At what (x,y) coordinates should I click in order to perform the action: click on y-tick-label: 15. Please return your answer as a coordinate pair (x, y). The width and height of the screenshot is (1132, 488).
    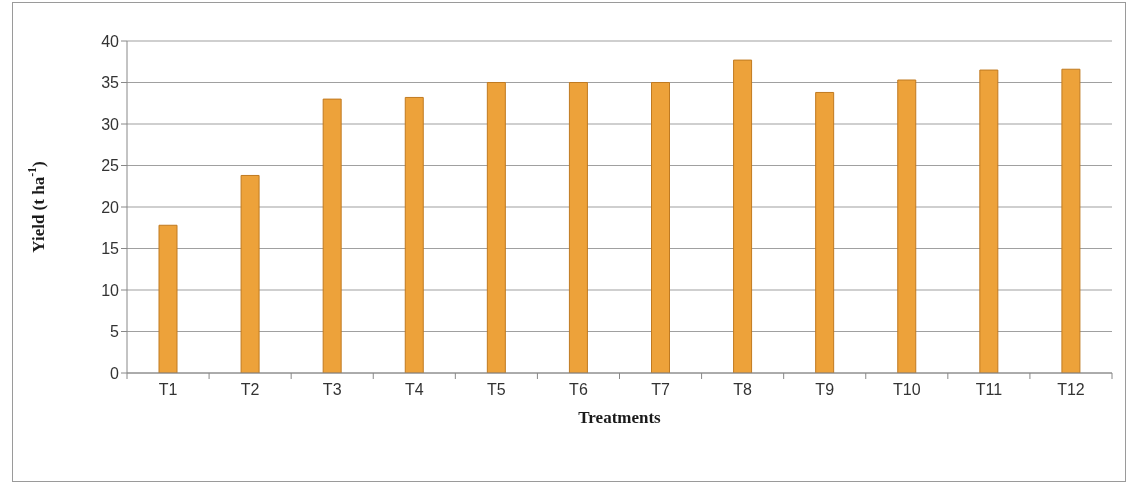
    Looking at the image, I should click on (110, 249).